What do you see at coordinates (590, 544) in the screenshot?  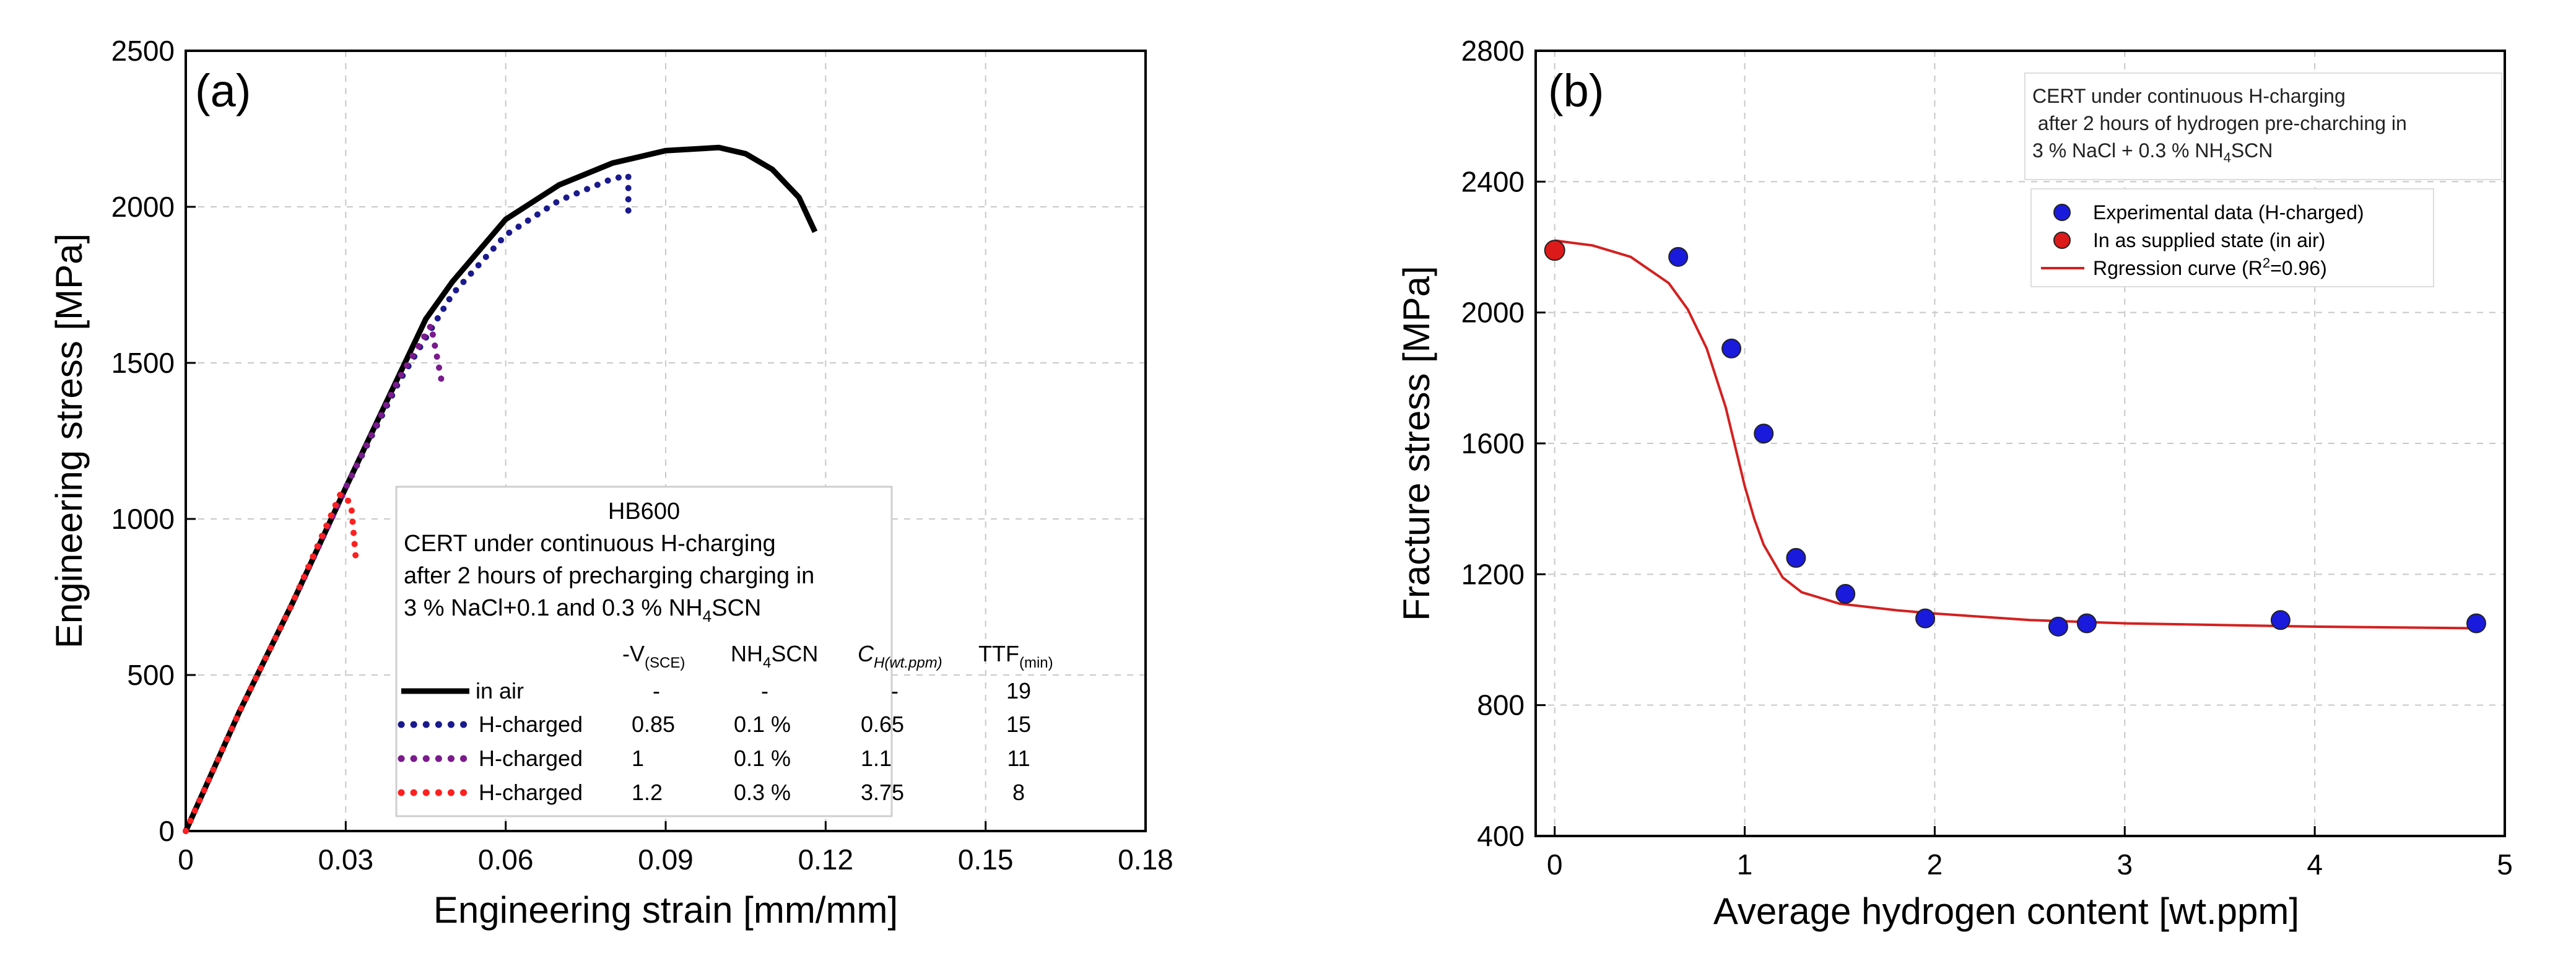 I see `panel-a-annotation-line-1: CERT under continuous H-charging` at bounding box center [590, 544].